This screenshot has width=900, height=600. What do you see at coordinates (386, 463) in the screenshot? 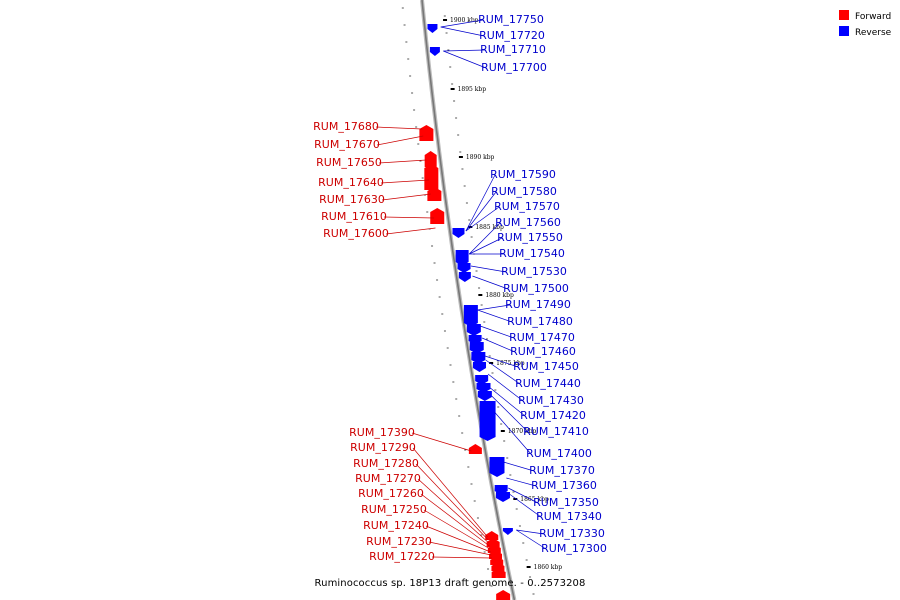
I see `gene-label-forward: RUM_17280` at bounding box center [386, 463].